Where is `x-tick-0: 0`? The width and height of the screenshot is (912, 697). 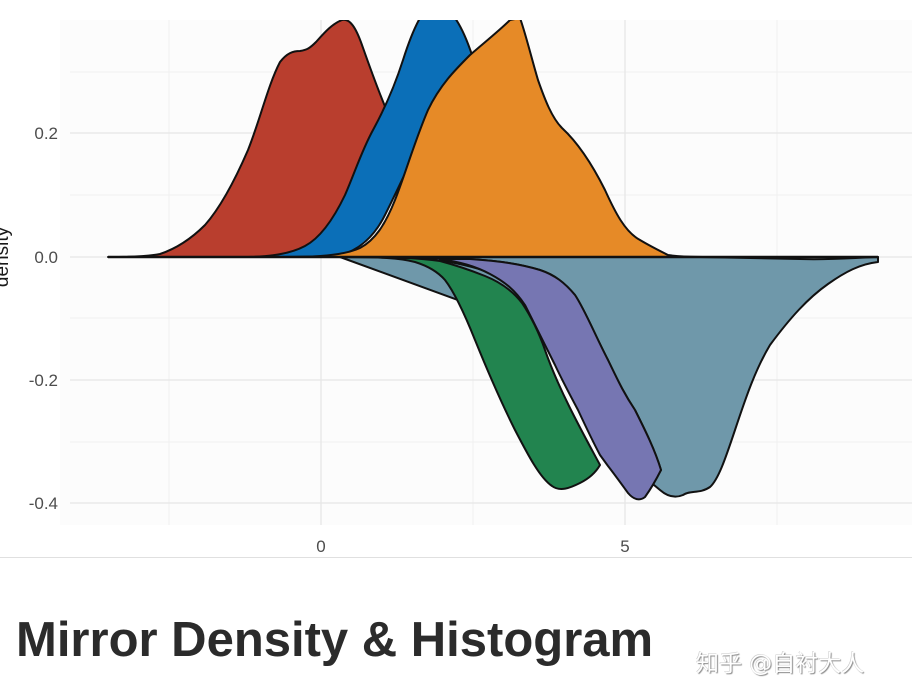 x-tick-0: 0 is located at coordinates (320, 546).